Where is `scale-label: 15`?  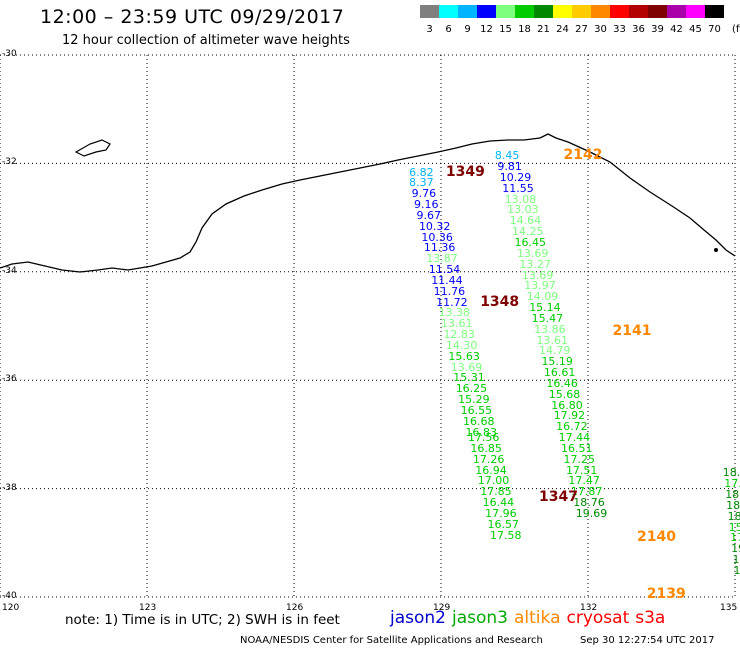 scale-label: 15 is located at coordinates (505, 29).